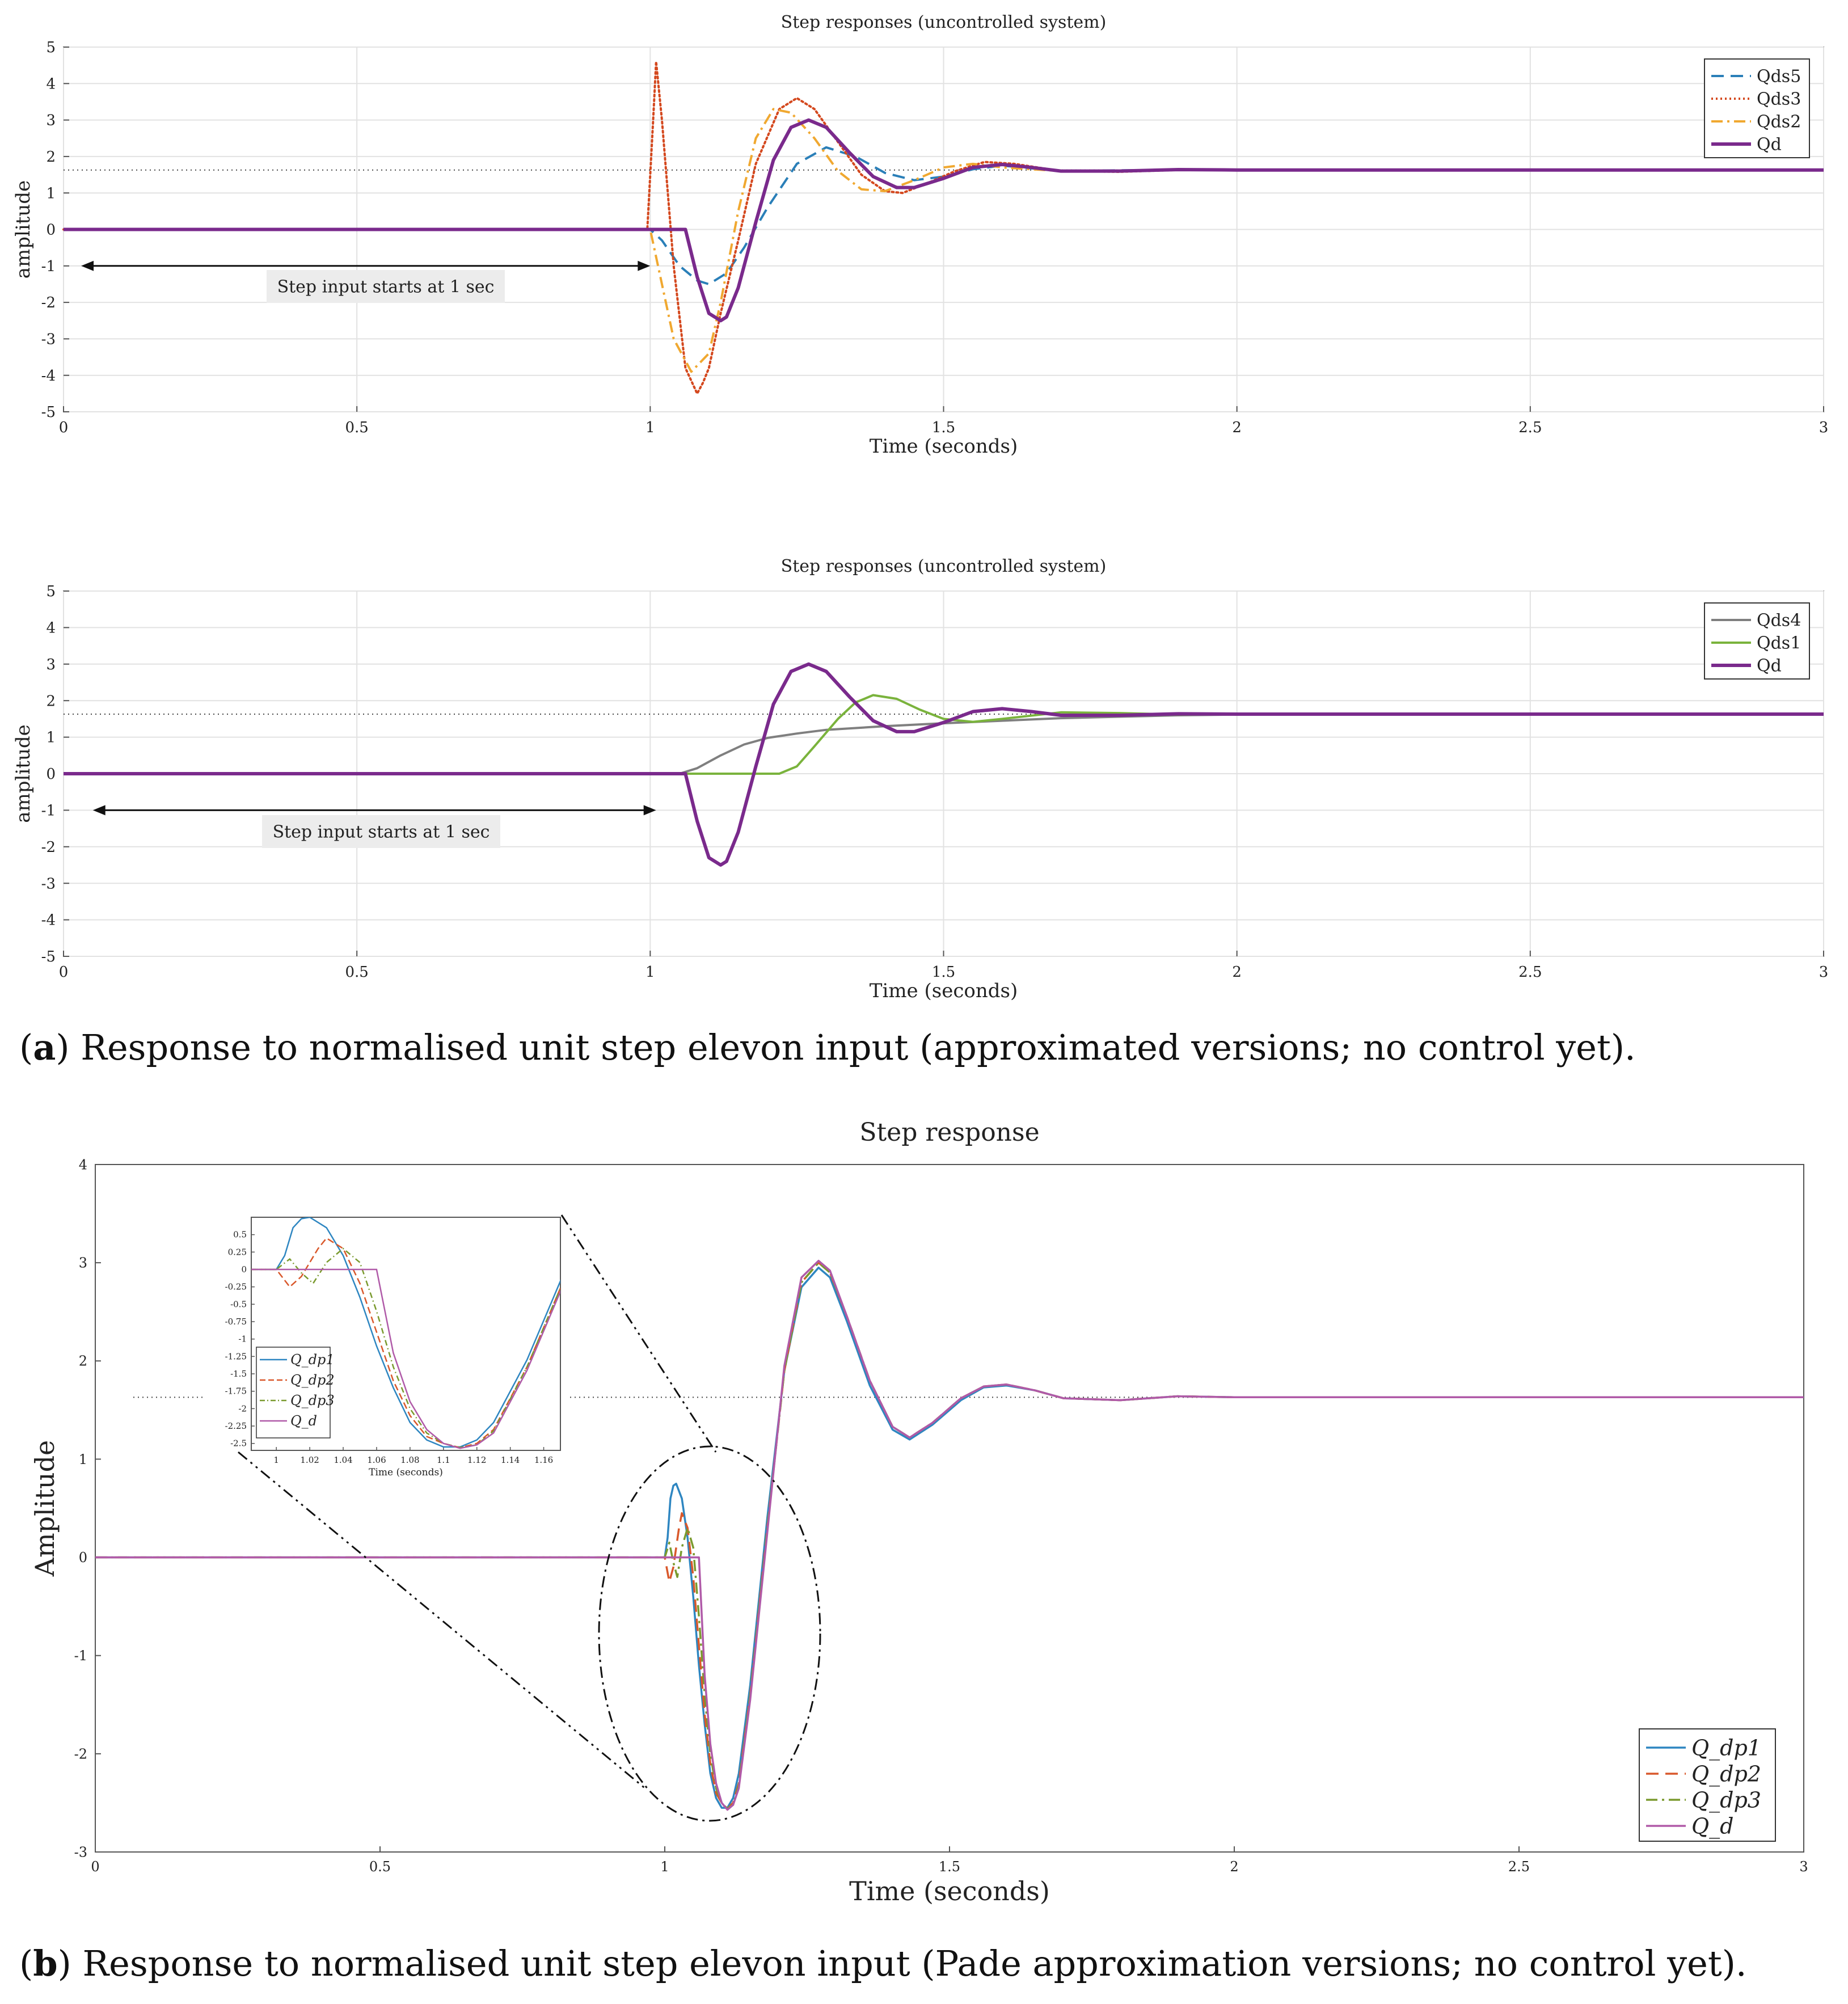 The height and width of the screenshot is (2004, 1848). What do you see at coordinates (312, 1360) in the screenshot?
I see `inset-legend-label: Q_dp1` at bounding box center [312, 1360].